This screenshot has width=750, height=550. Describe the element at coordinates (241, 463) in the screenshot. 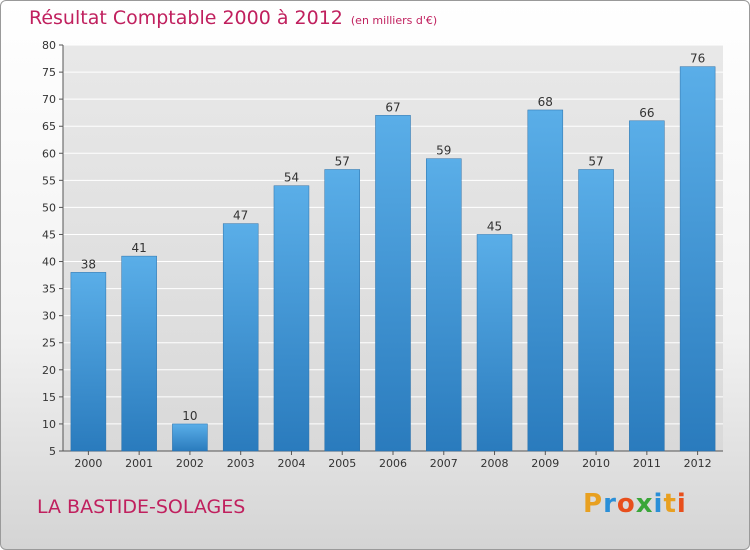

I see `x-tick-label: 2003` at that location.